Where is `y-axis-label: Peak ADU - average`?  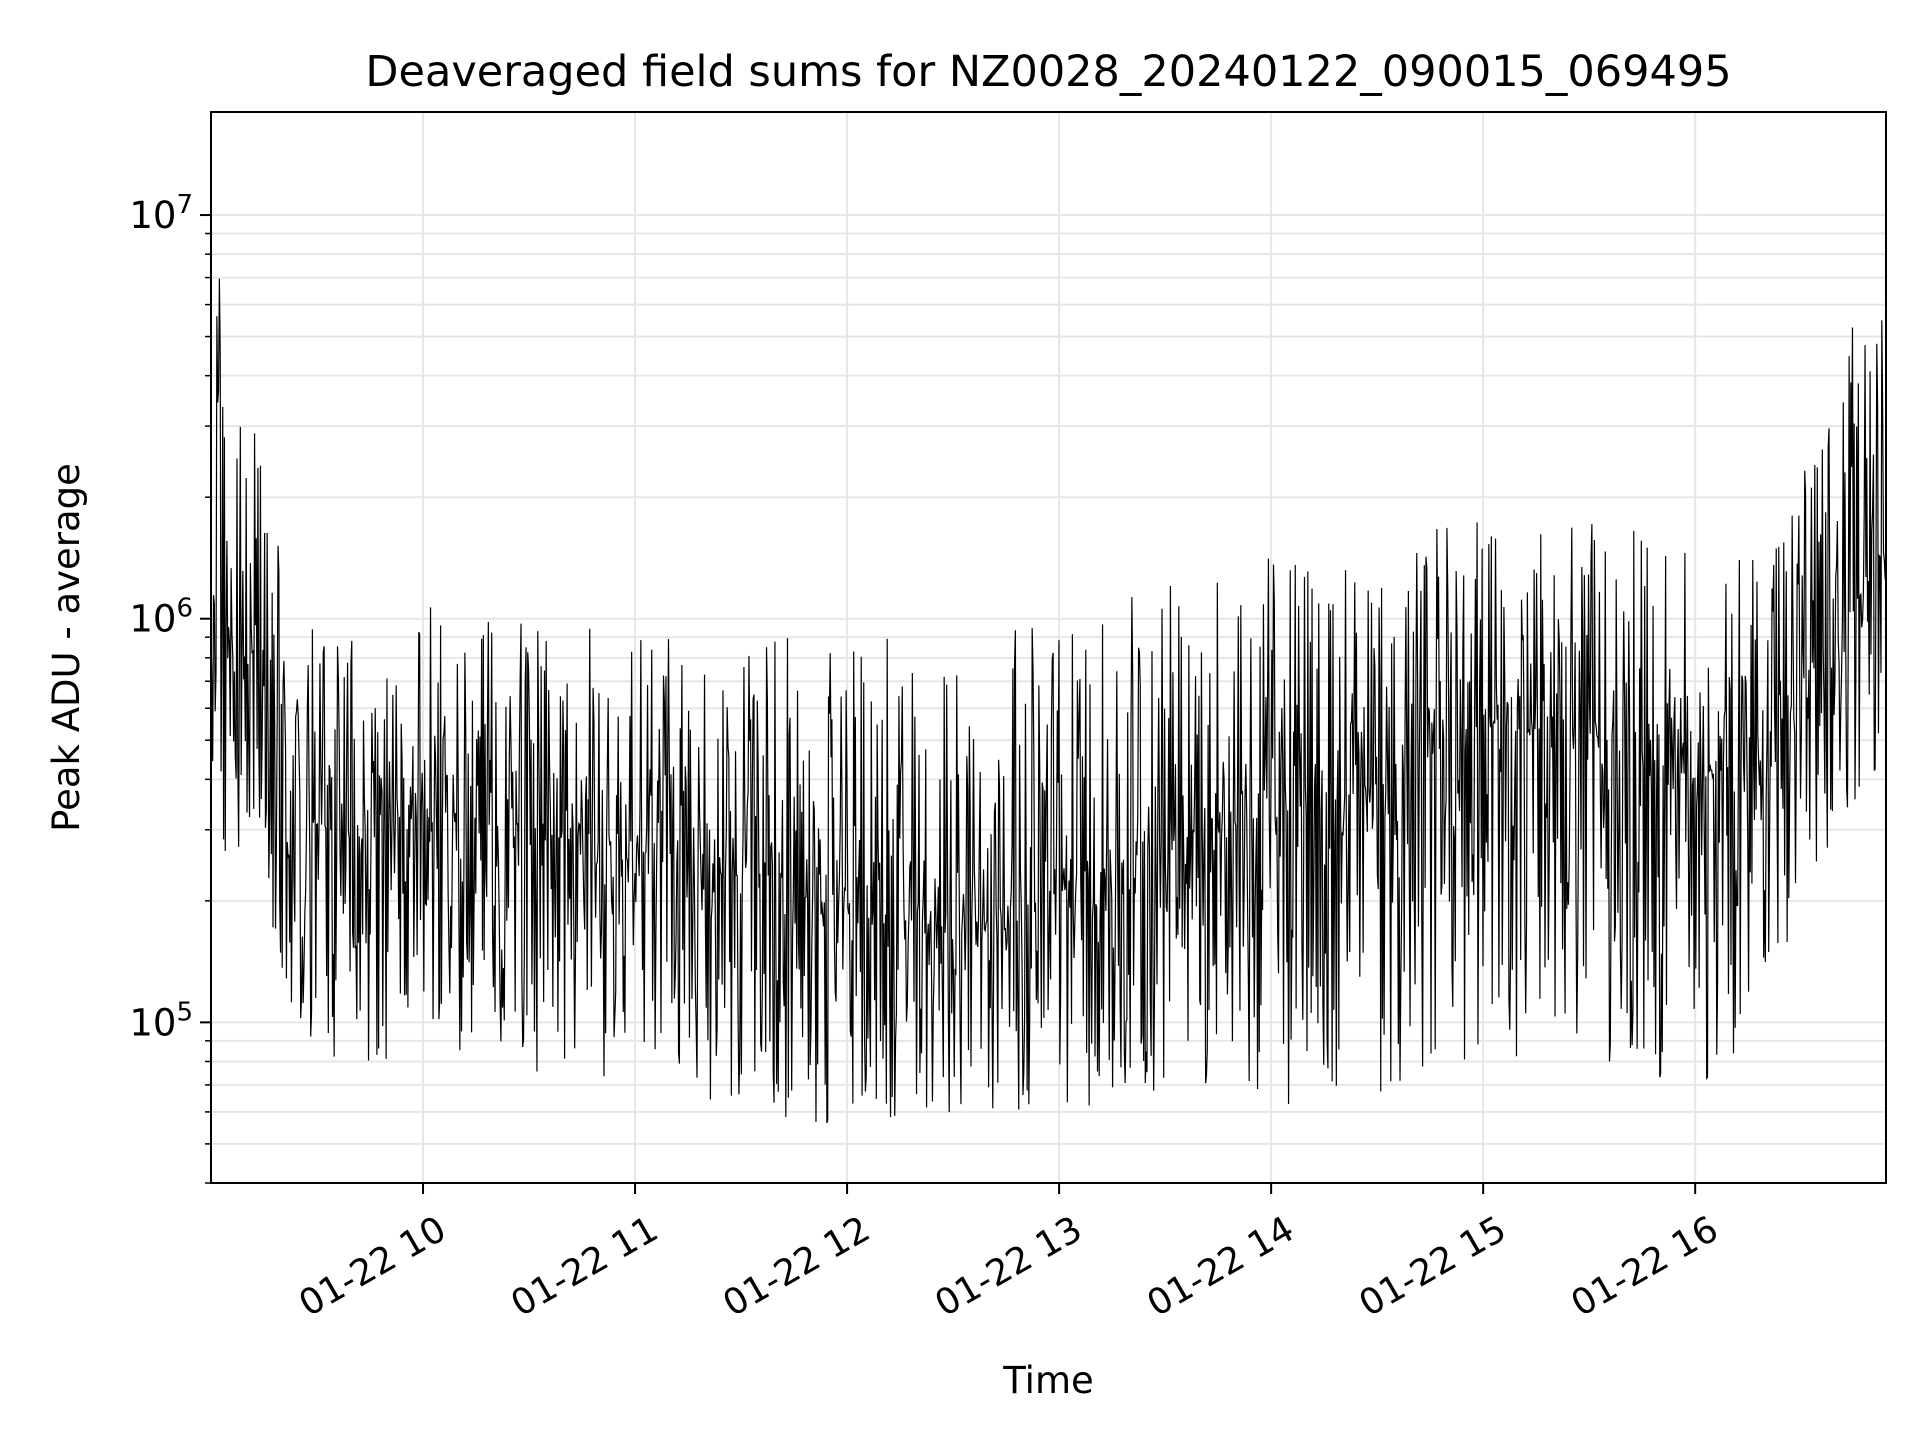 y-axis-label: Peak ADU - average is located at coordinates (66, 647).